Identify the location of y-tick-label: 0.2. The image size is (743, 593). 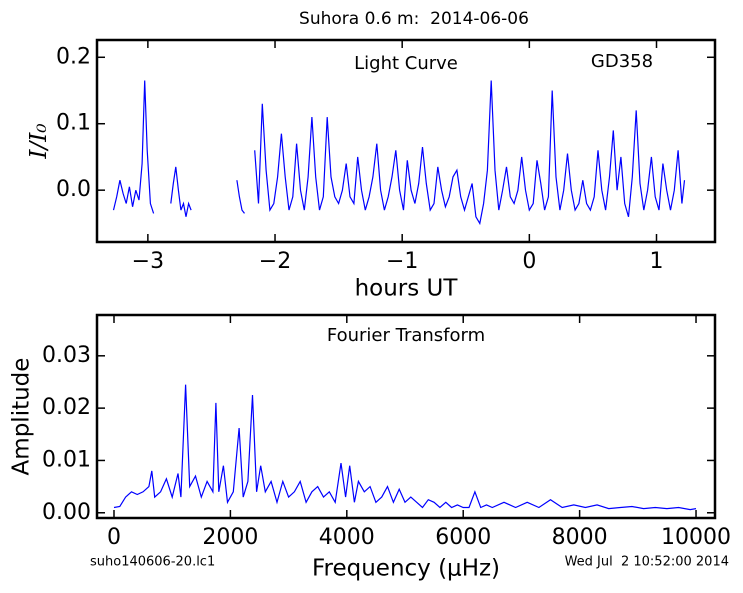
(73, 56).